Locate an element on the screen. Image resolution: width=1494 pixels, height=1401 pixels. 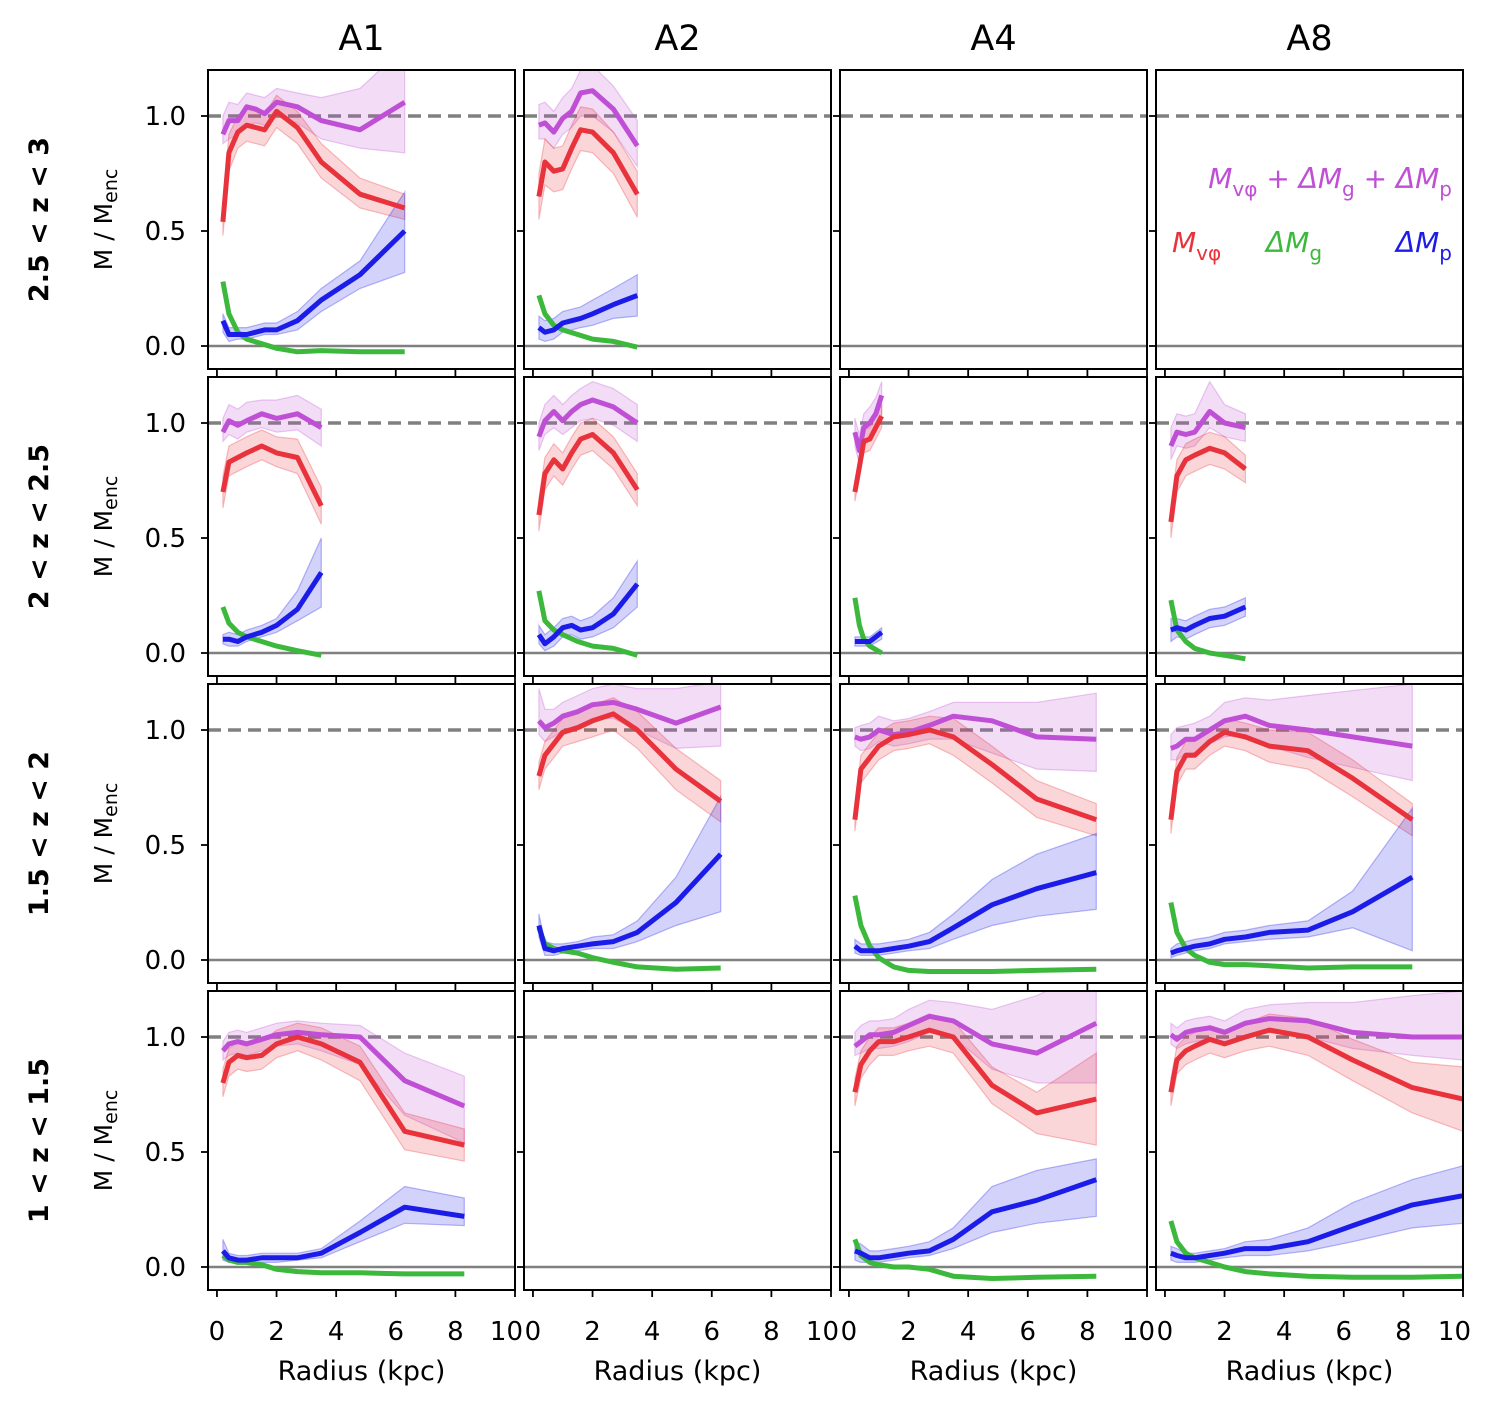
panel-r3-c3: 0 2 4 6 8 10 is located at coordinates (1310, 1168).